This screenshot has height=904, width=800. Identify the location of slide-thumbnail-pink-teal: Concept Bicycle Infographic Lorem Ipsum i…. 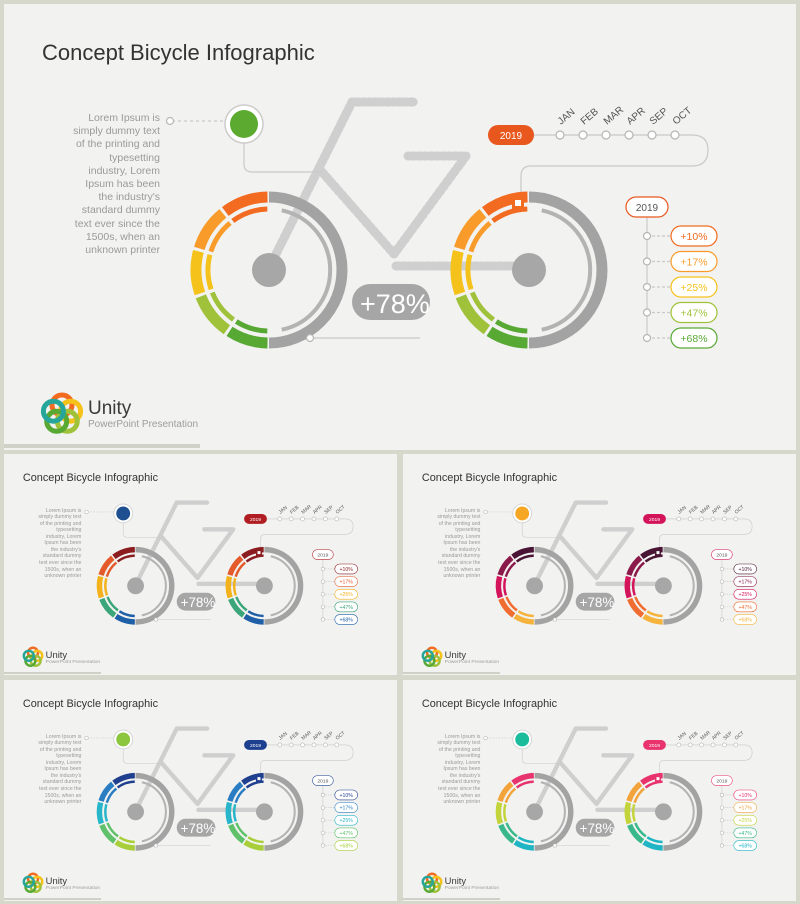
(599, 790).